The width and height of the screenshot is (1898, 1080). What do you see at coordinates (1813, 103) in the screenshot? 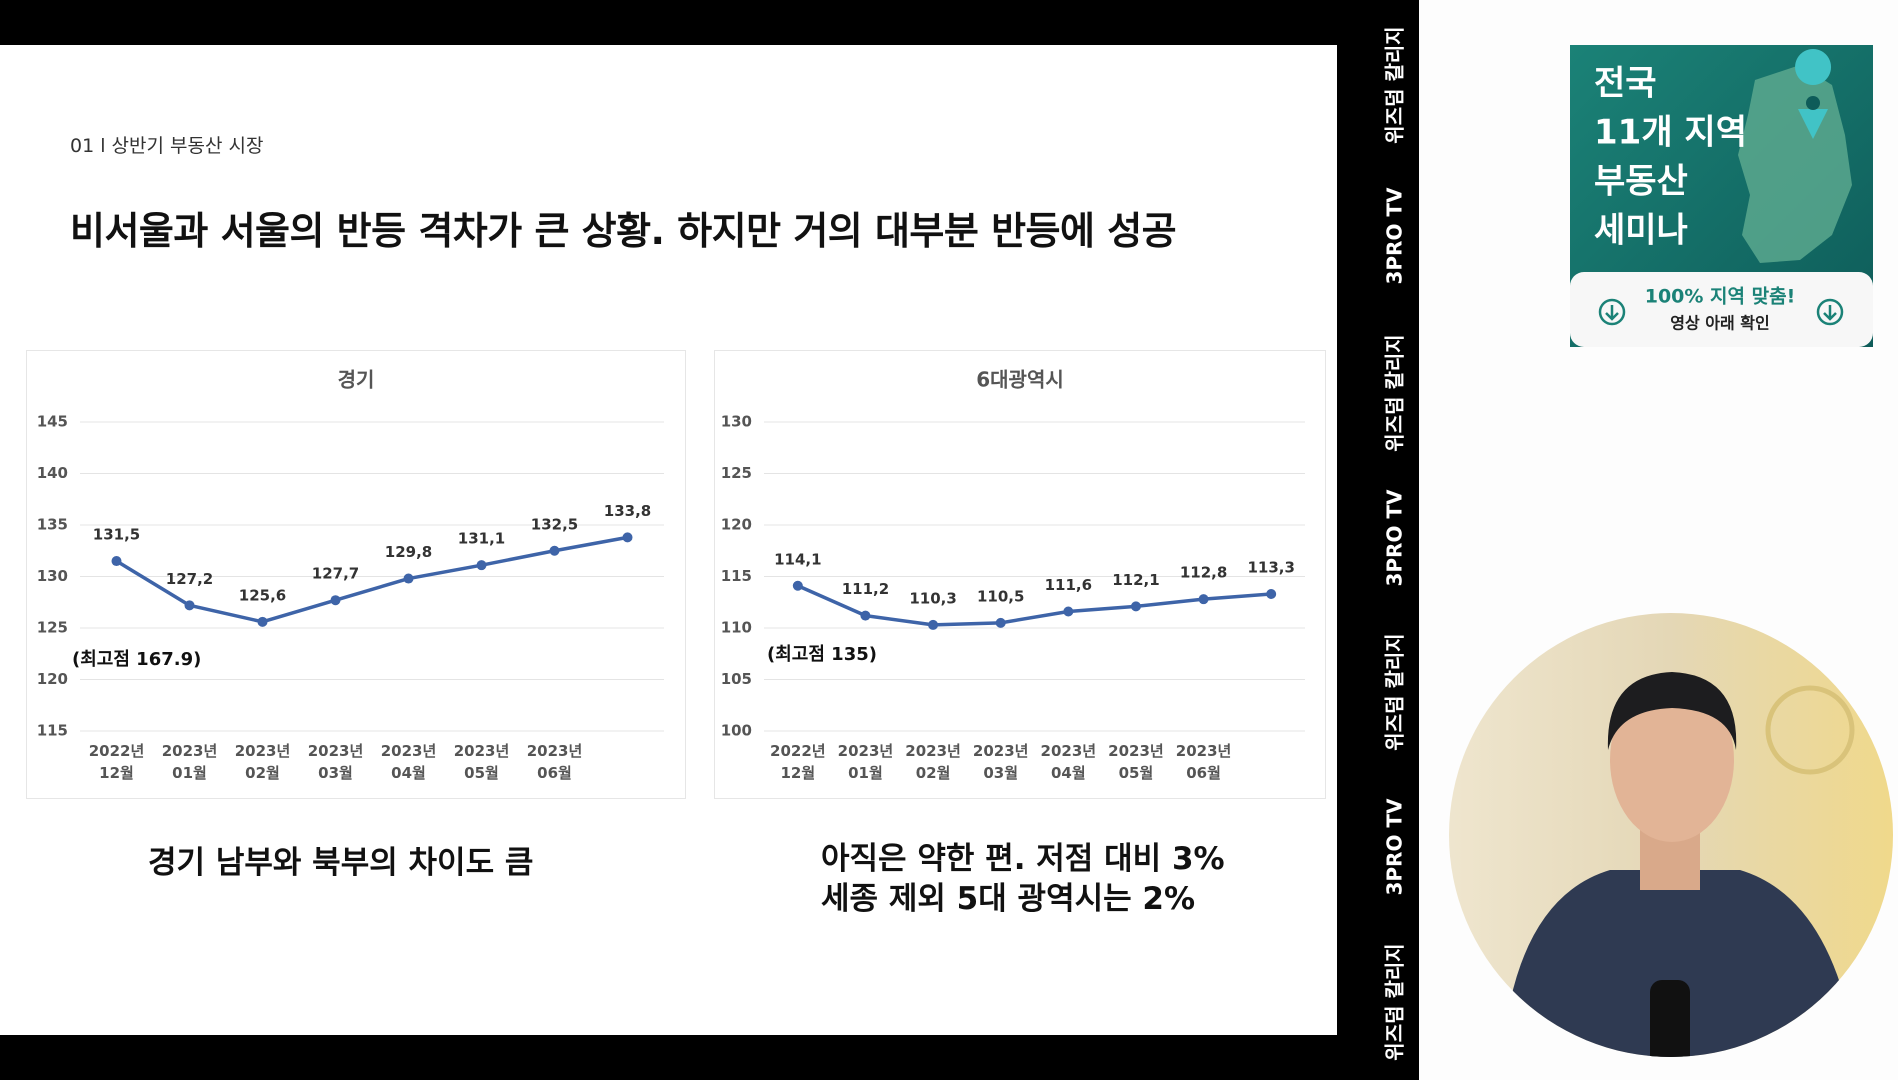
I see `map-pin-hole` at bounding box center [1813, 103].